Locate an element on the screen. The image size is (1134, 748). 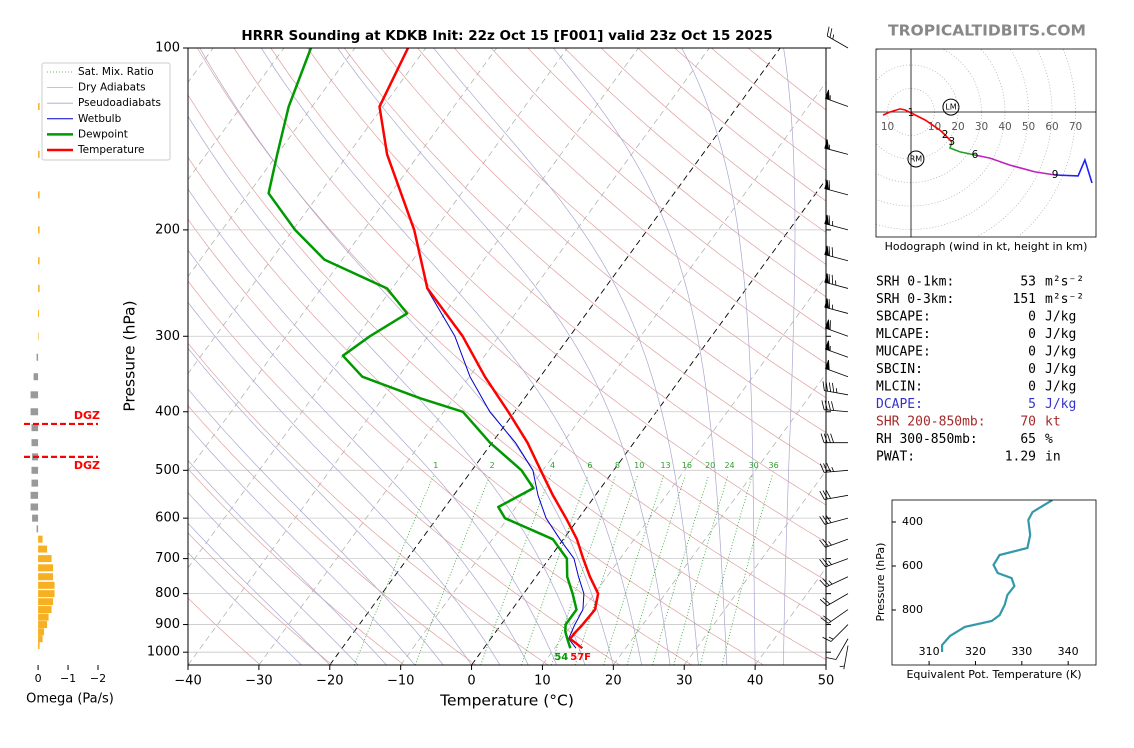
mixing-ratio-label: 36 is located at coordinates (774, 465).